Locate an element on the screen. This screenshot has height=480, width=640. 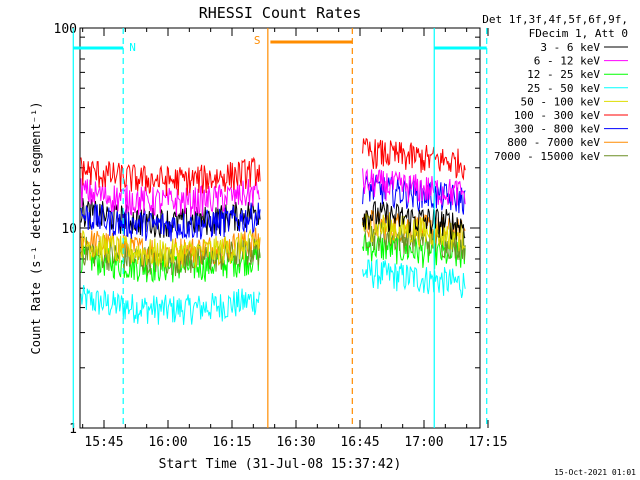
x-tick-label: 17:15 is located at coordinates (487, 442).